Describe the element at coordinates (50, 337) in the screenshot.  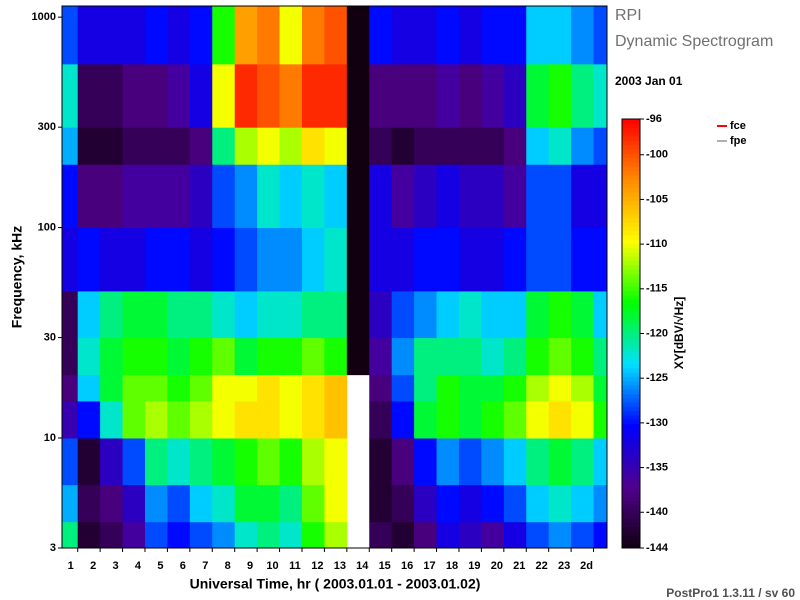
I see `y-tick-label: 30` at that location.